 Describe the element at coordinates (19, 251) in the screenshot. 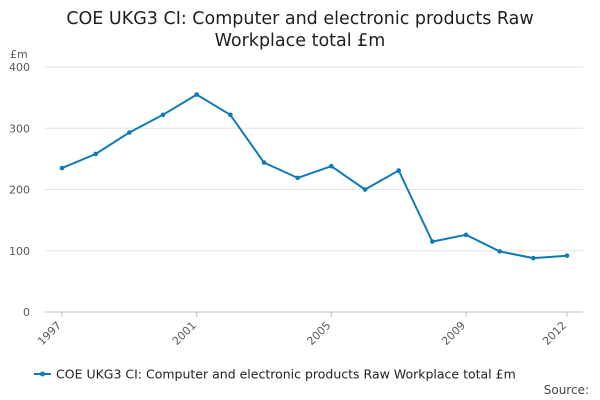

I see `y-tick-label: 100` at that location.